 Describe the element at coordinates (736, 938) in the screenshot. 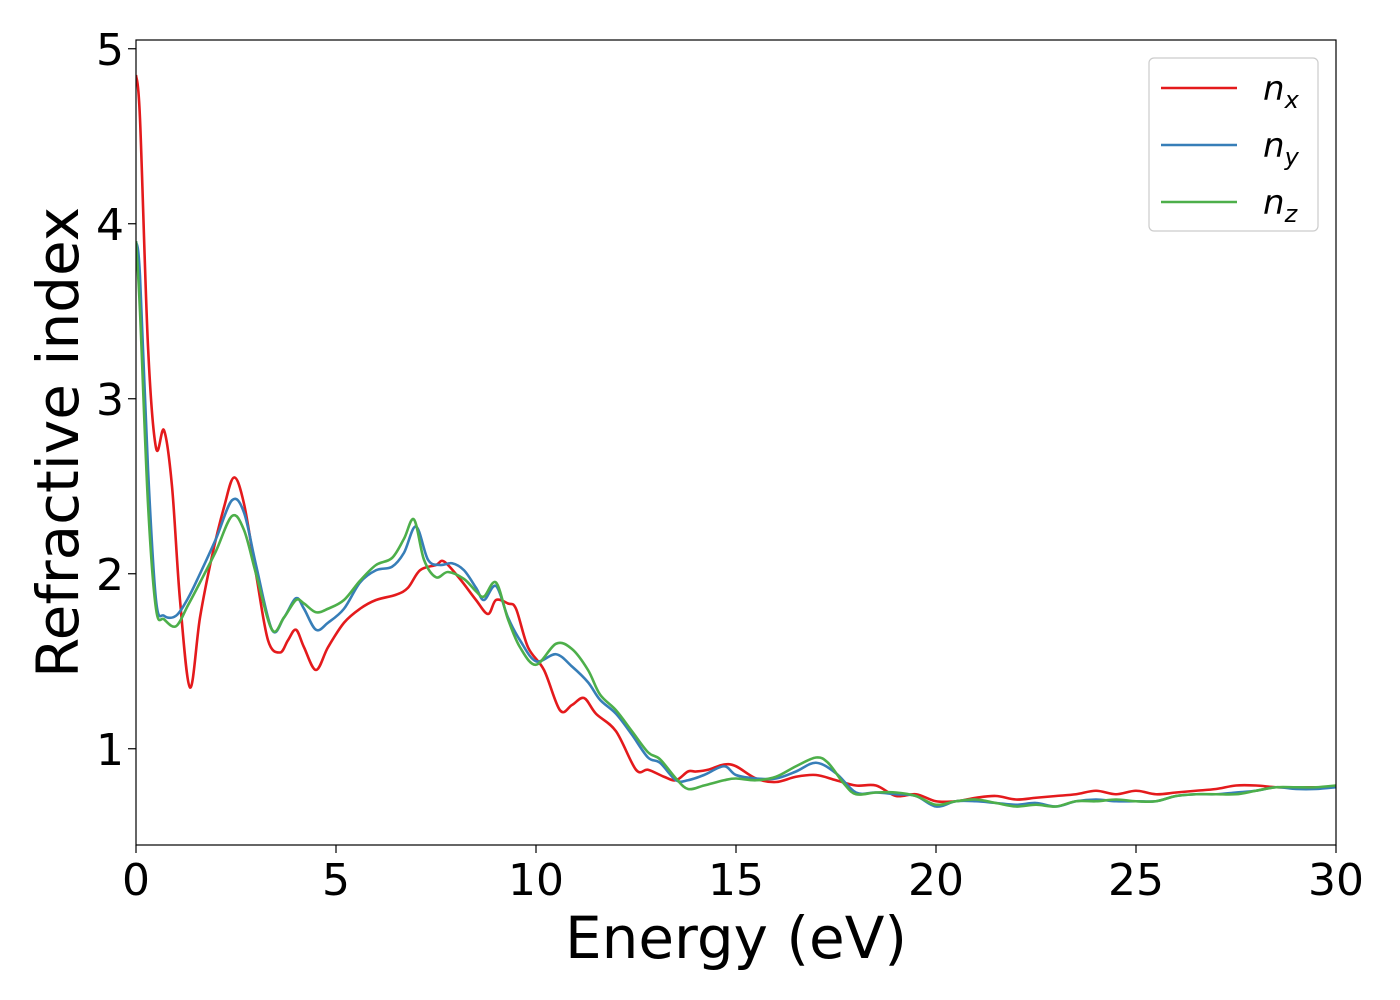

I see `x-axis-label: Energy (eV)` at that location.